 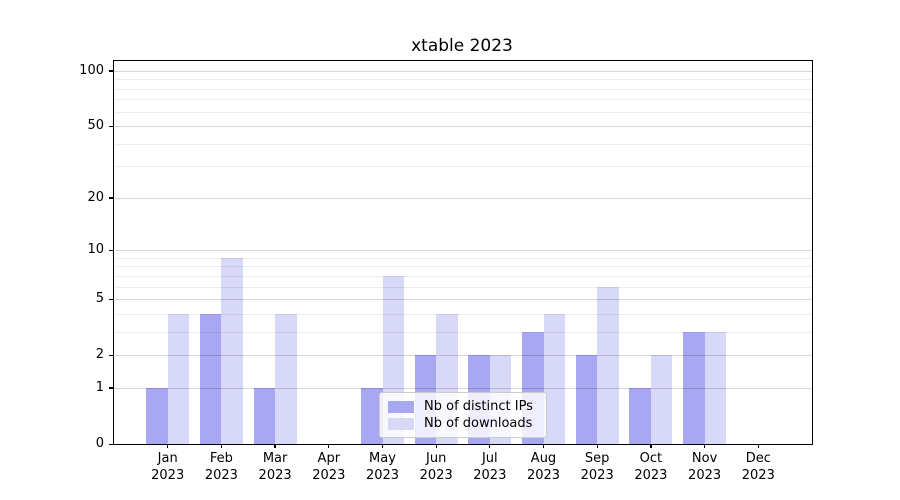 I want to click on x-tick-label-dec: Dec 2023, so click(x=758, y=467).